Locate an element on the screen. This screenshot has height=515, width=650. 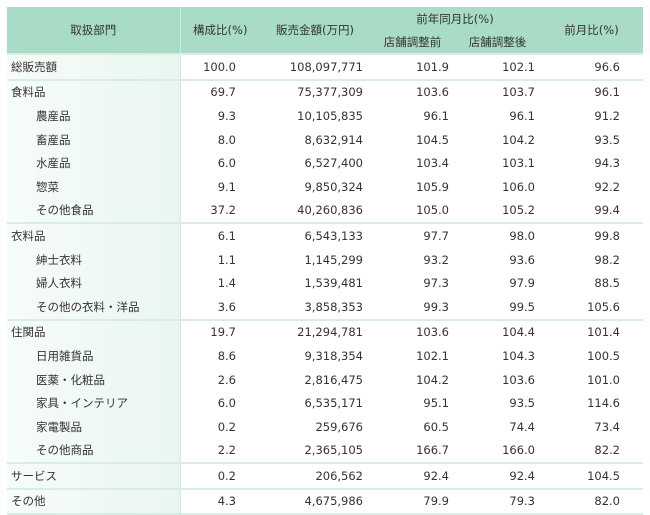
sales-cell: 6,535,171 is located at coordinates (333, 403).